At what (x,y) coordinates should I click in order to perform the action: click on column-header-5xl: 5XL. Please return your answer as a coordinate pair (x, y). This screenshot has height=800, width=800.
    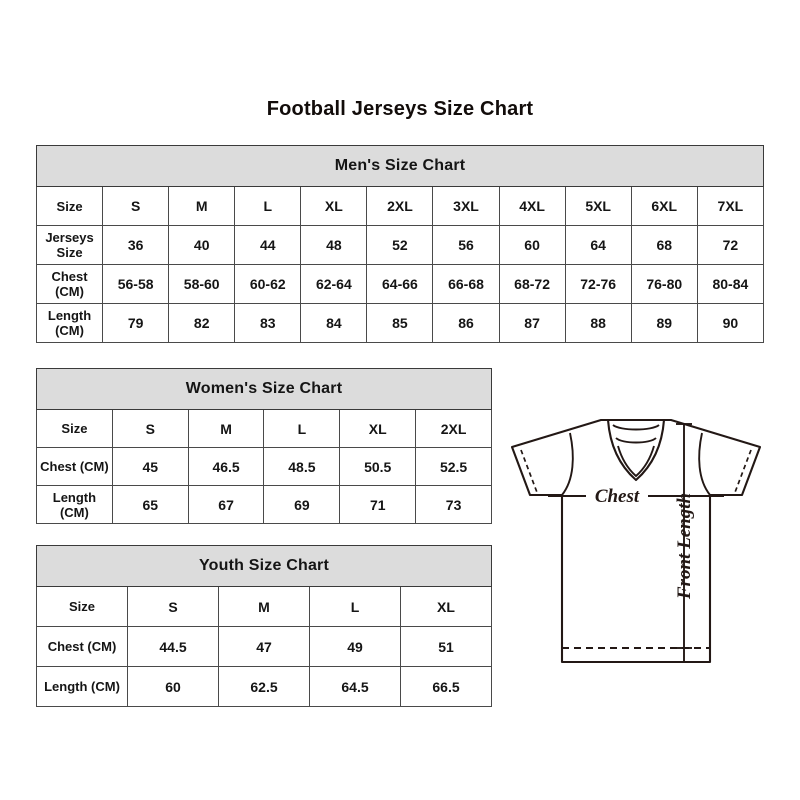
    Looking at the image, I should click on (598, 206).